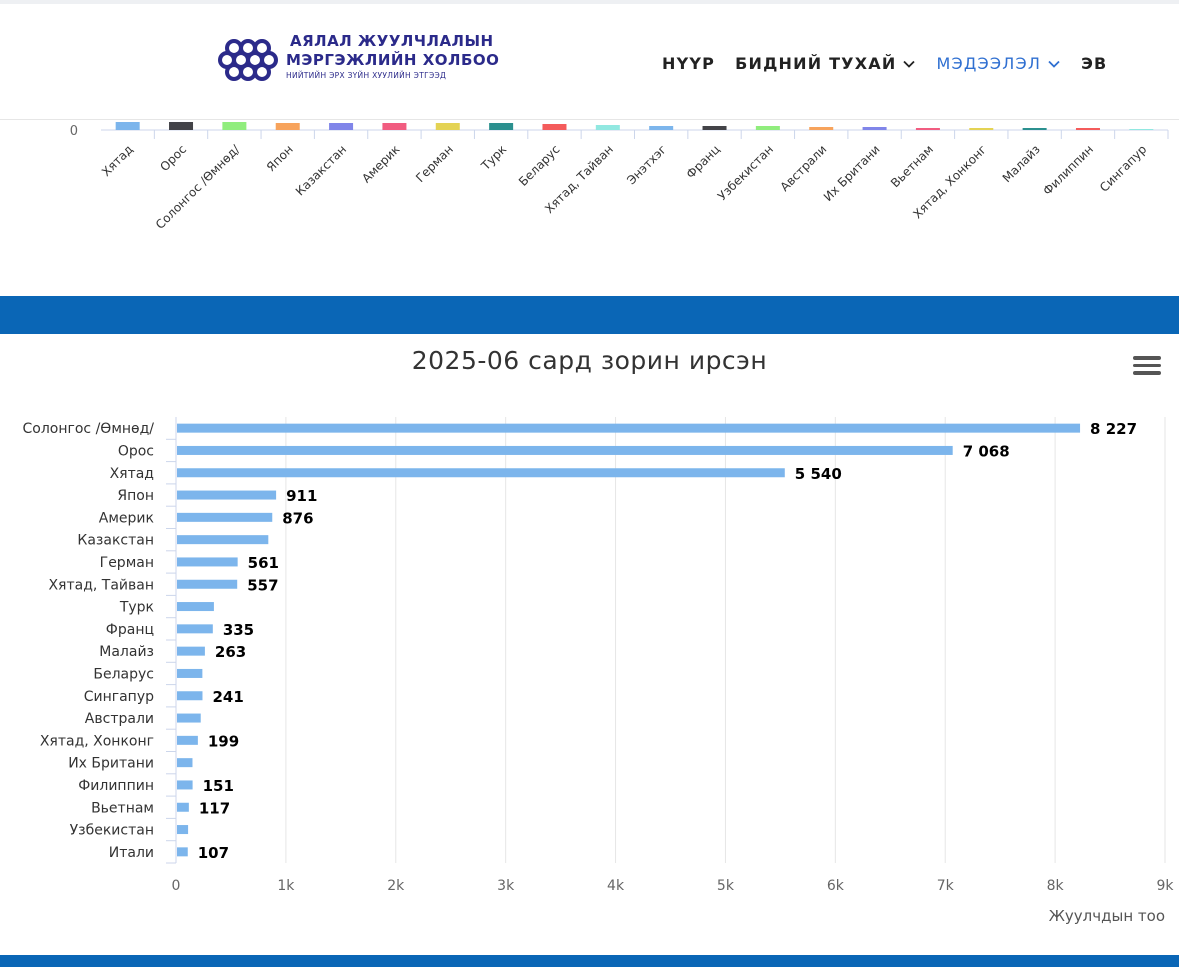 Image resolution: width=1179 pixels, height=967 pixels. I want to click on nav-item-about: БИДНИЙ ТУХАЙ, so click(825, 63).